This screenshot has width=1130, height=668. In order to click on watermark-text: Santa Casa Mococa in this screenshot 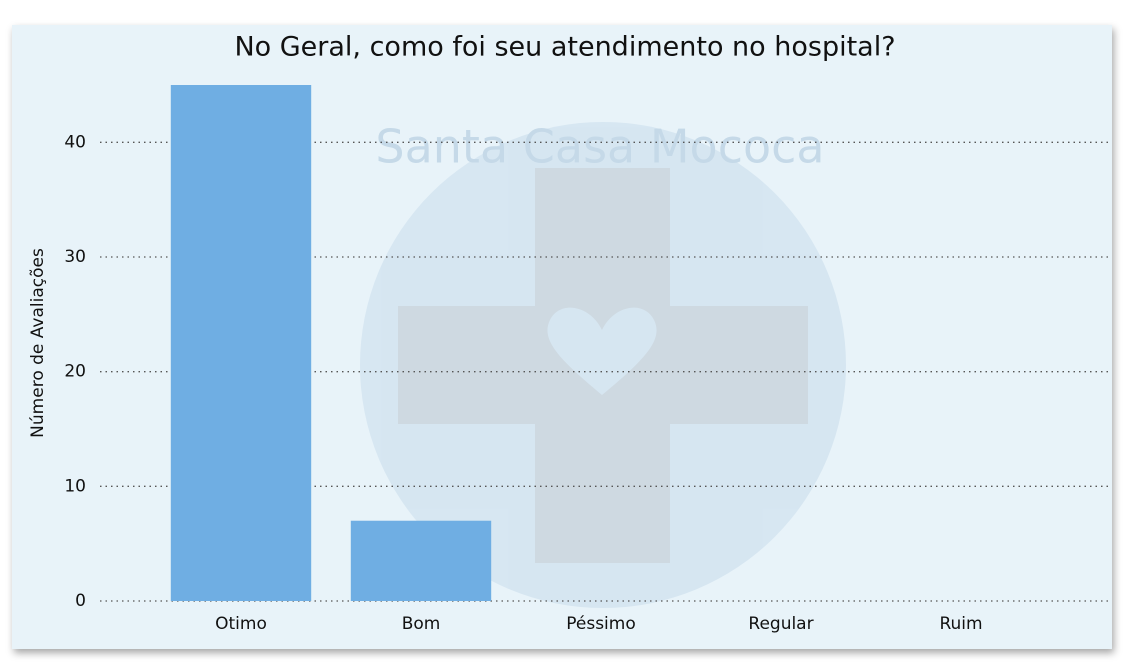, I will do `click(599, 147)`.